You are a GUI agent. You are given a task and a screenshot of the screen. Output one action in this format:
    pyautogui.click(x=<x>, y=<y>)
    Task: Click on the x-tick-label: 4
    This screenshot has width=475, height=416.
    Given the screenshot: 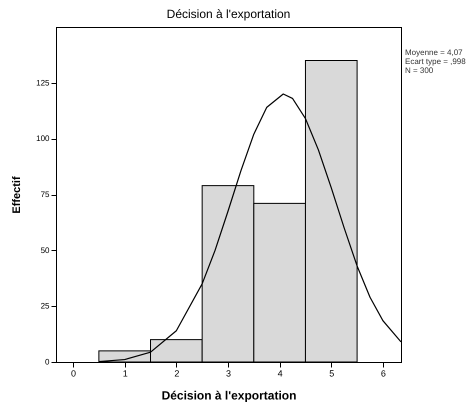 What is the action you would take?
    pyautogui.click(x=280, y=373)
    